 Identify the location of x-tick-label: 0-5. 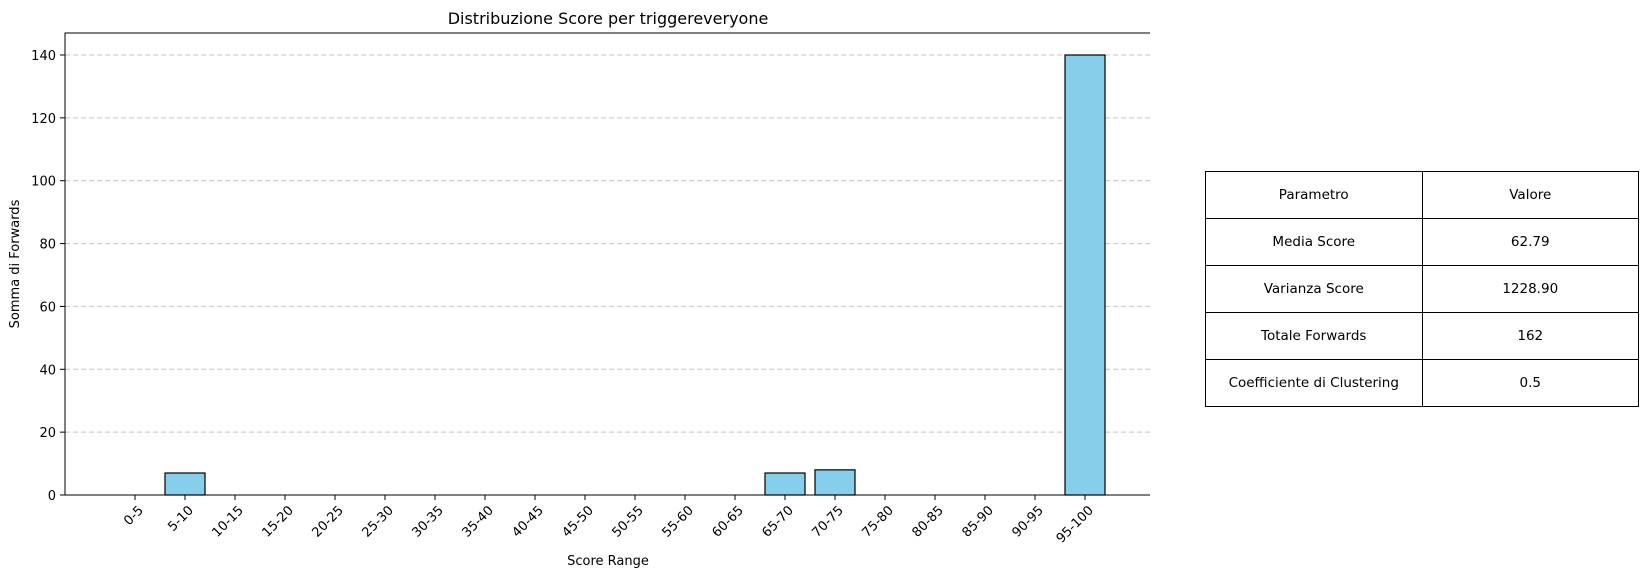
(134, 516).